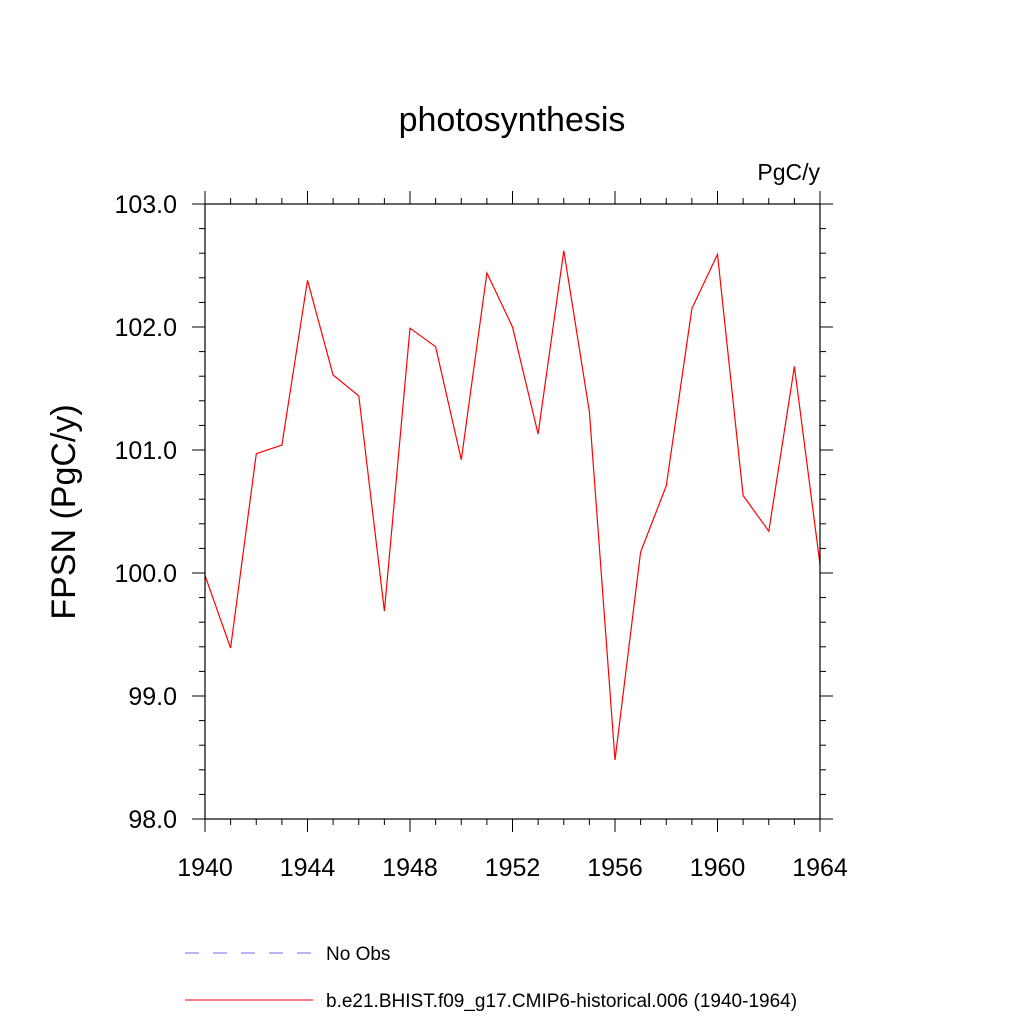 The width and height of the screenshot is (1024, 1024). I want to click on y-tick-label: 103.0, so click(145, 205).